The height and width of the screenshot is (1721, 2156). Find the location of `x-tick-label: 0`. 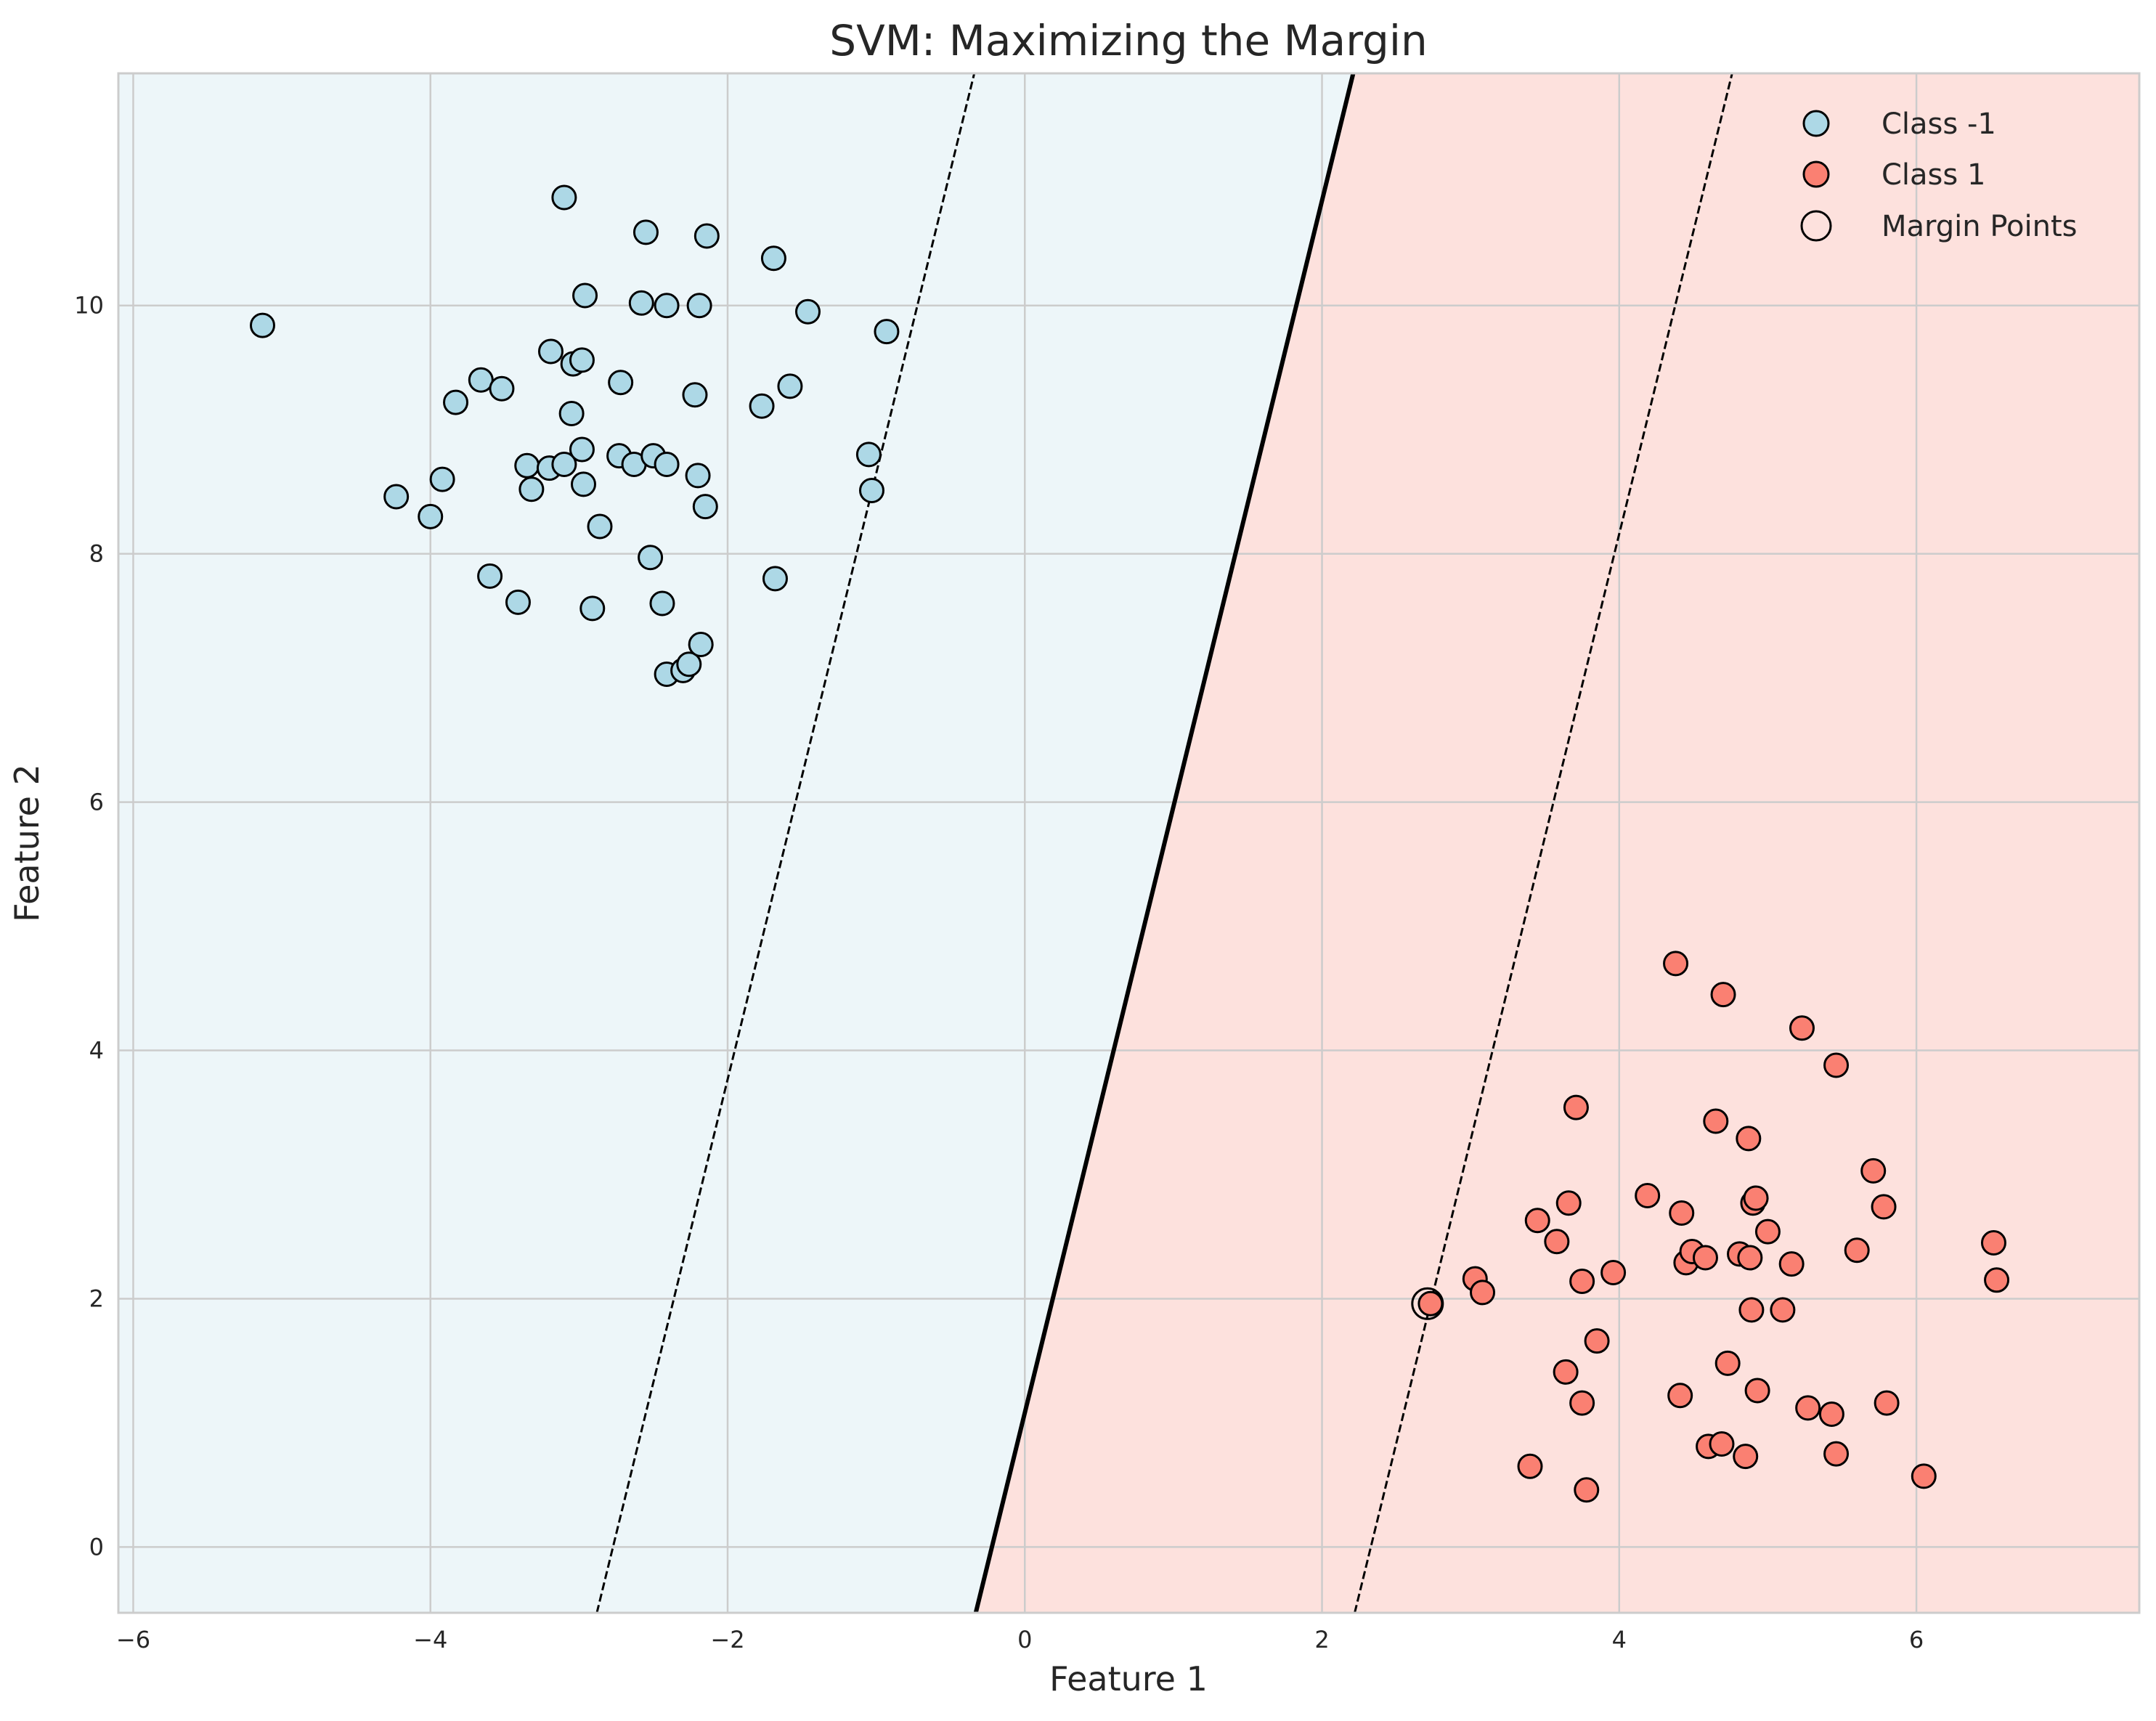

x-tick-label: 0 is located at coordinates (1024, 1639).